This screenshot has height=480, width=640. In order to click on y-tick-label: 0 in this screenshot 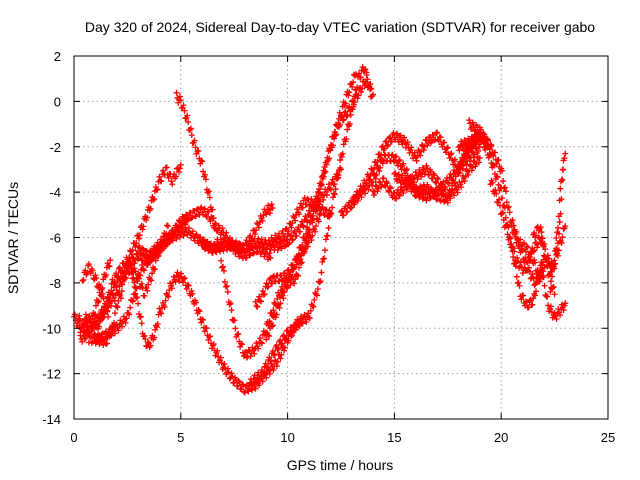, I will do `click(57, 101)`.